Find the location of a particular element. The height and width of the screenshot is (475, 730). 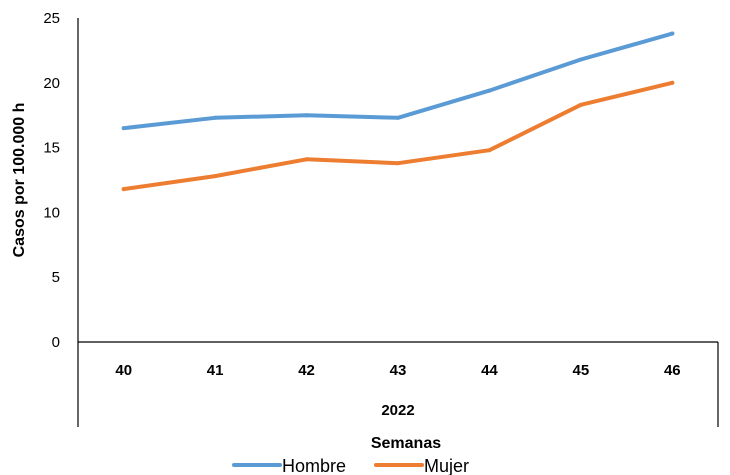

y-tick-label: 25 is located at coordinates (51, 18).